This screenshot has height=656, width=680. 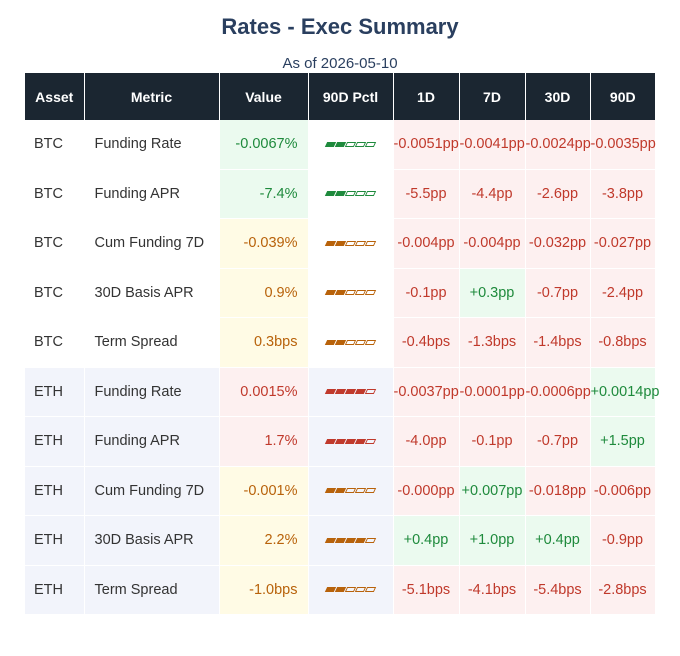 What do you see at coordinates (264, 590) in the screenshot?
I see `cell-value: -1.0bps` at bounding box center [264, 590].